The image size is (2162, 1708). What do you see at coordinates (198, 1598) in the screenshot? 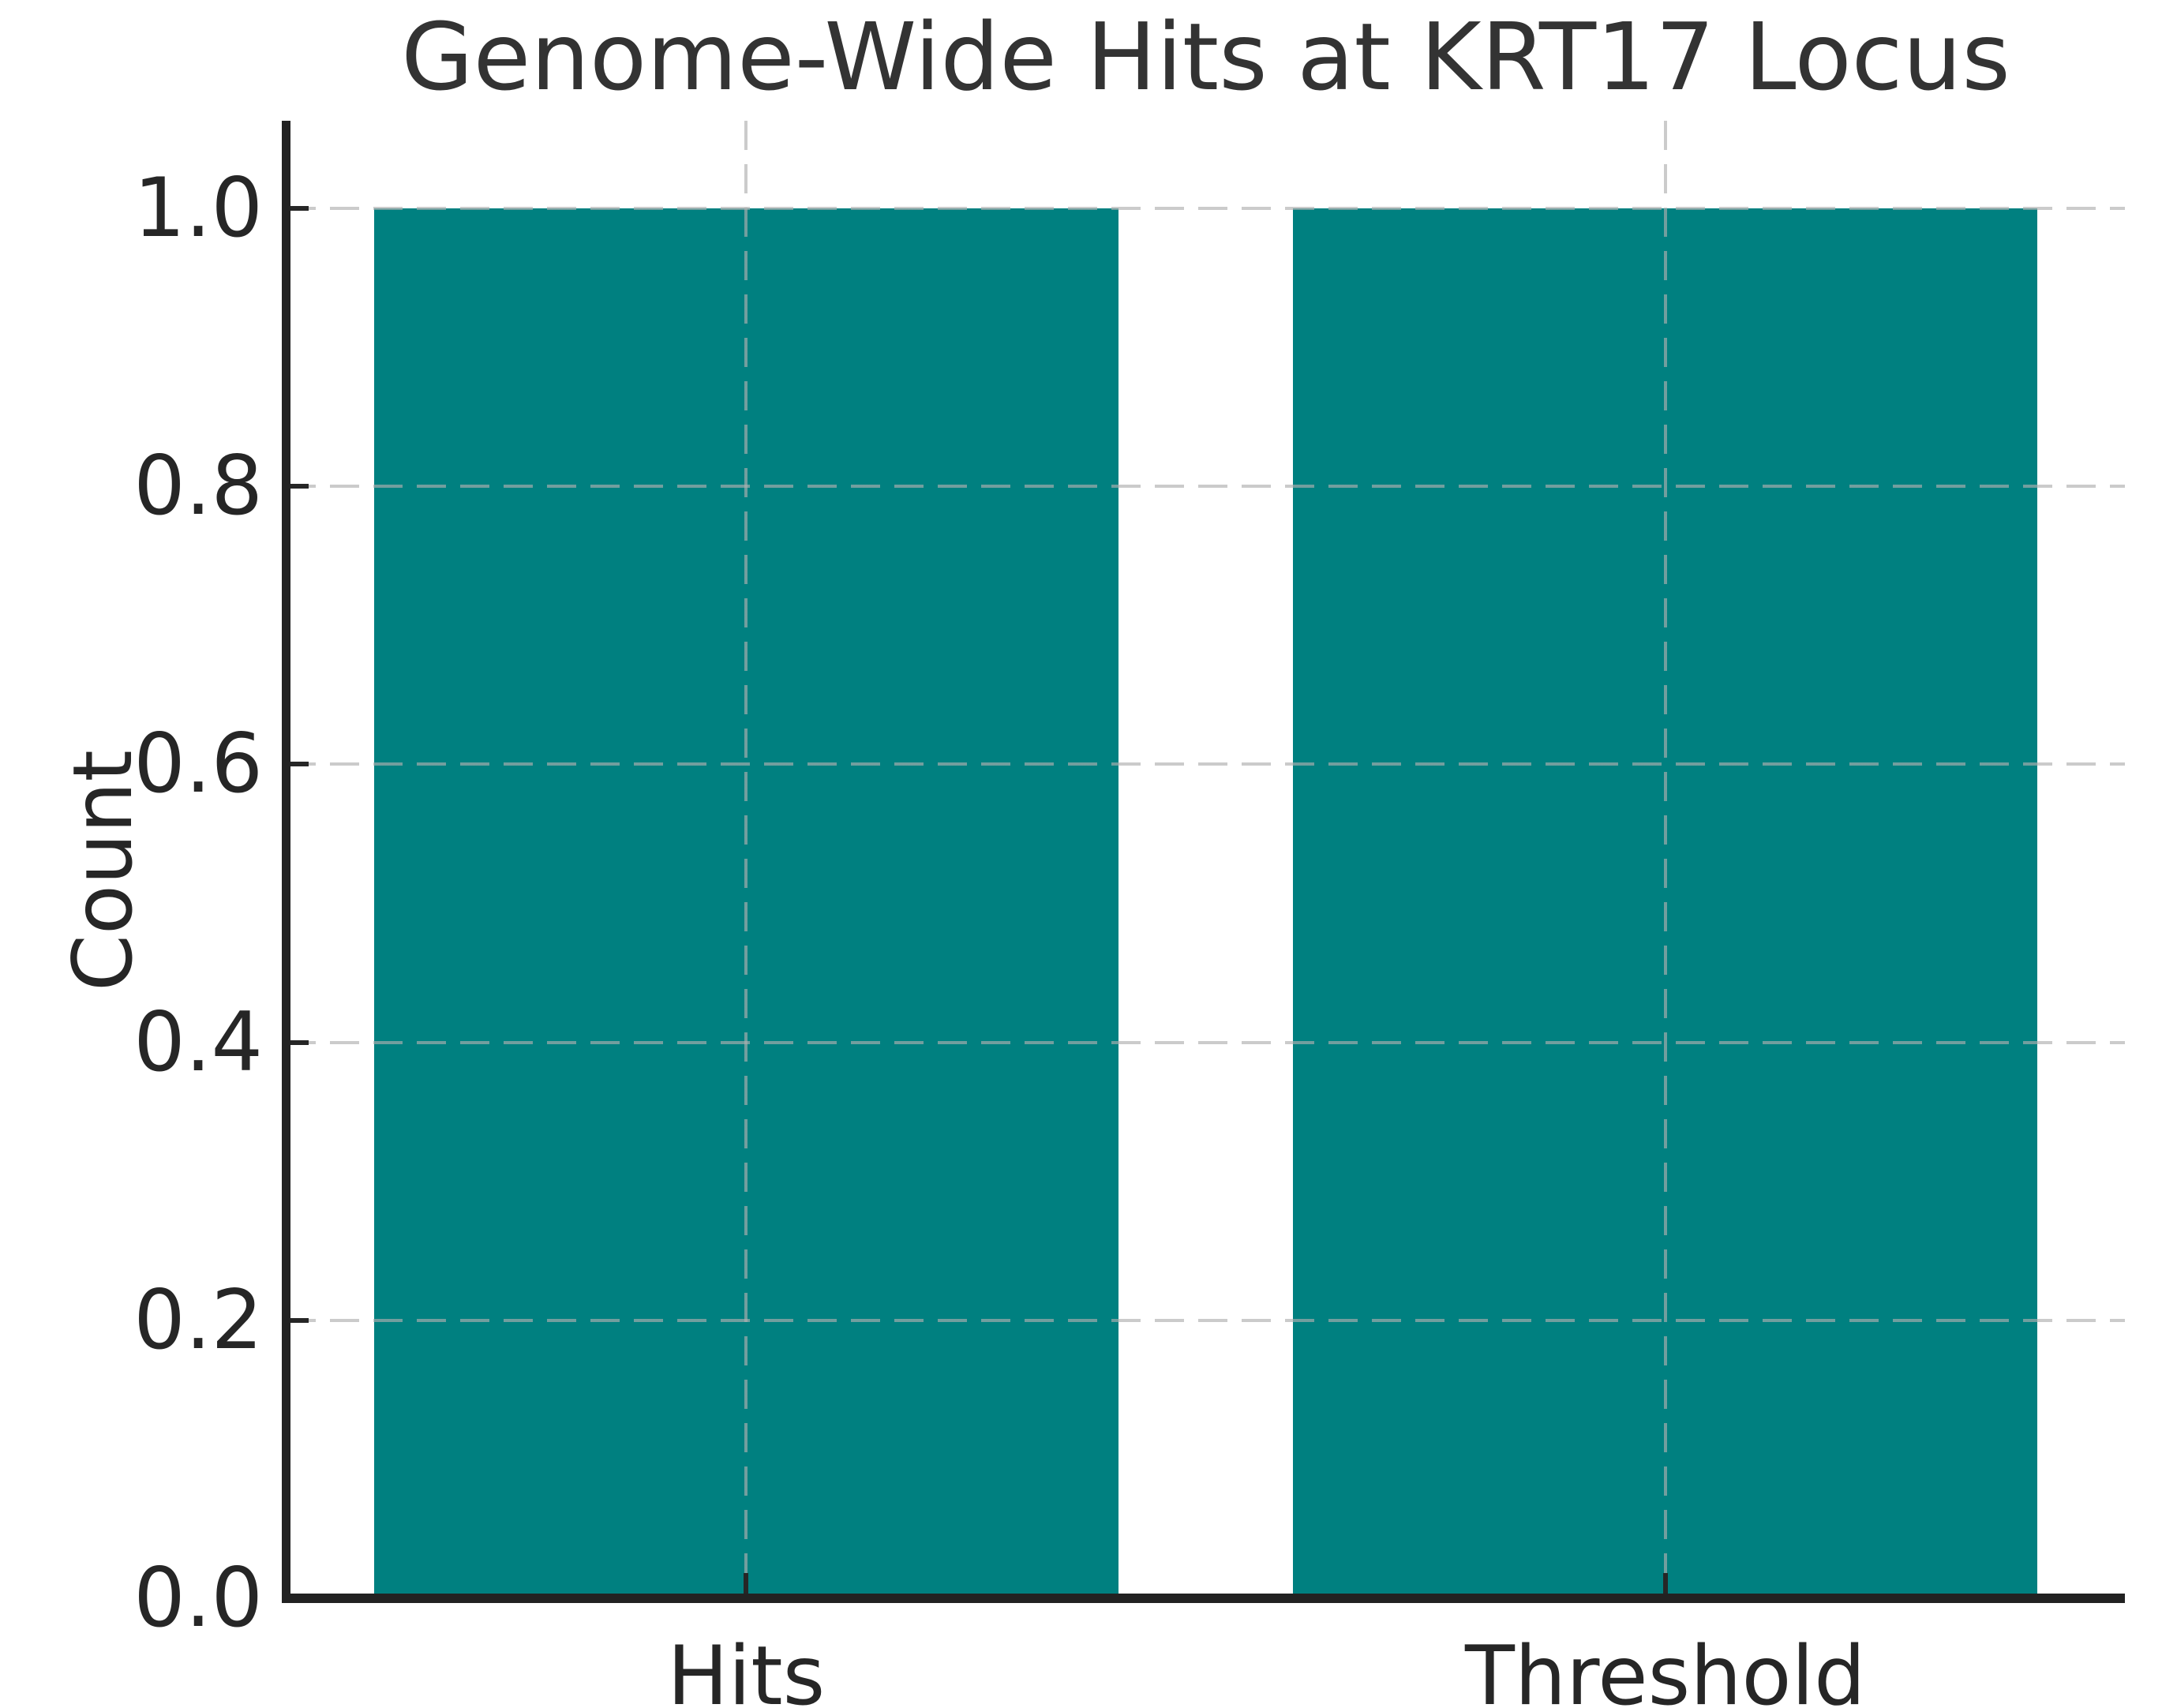
I see `y-tick-label-0.0: 0.0` at bounding box center [198, 1598].